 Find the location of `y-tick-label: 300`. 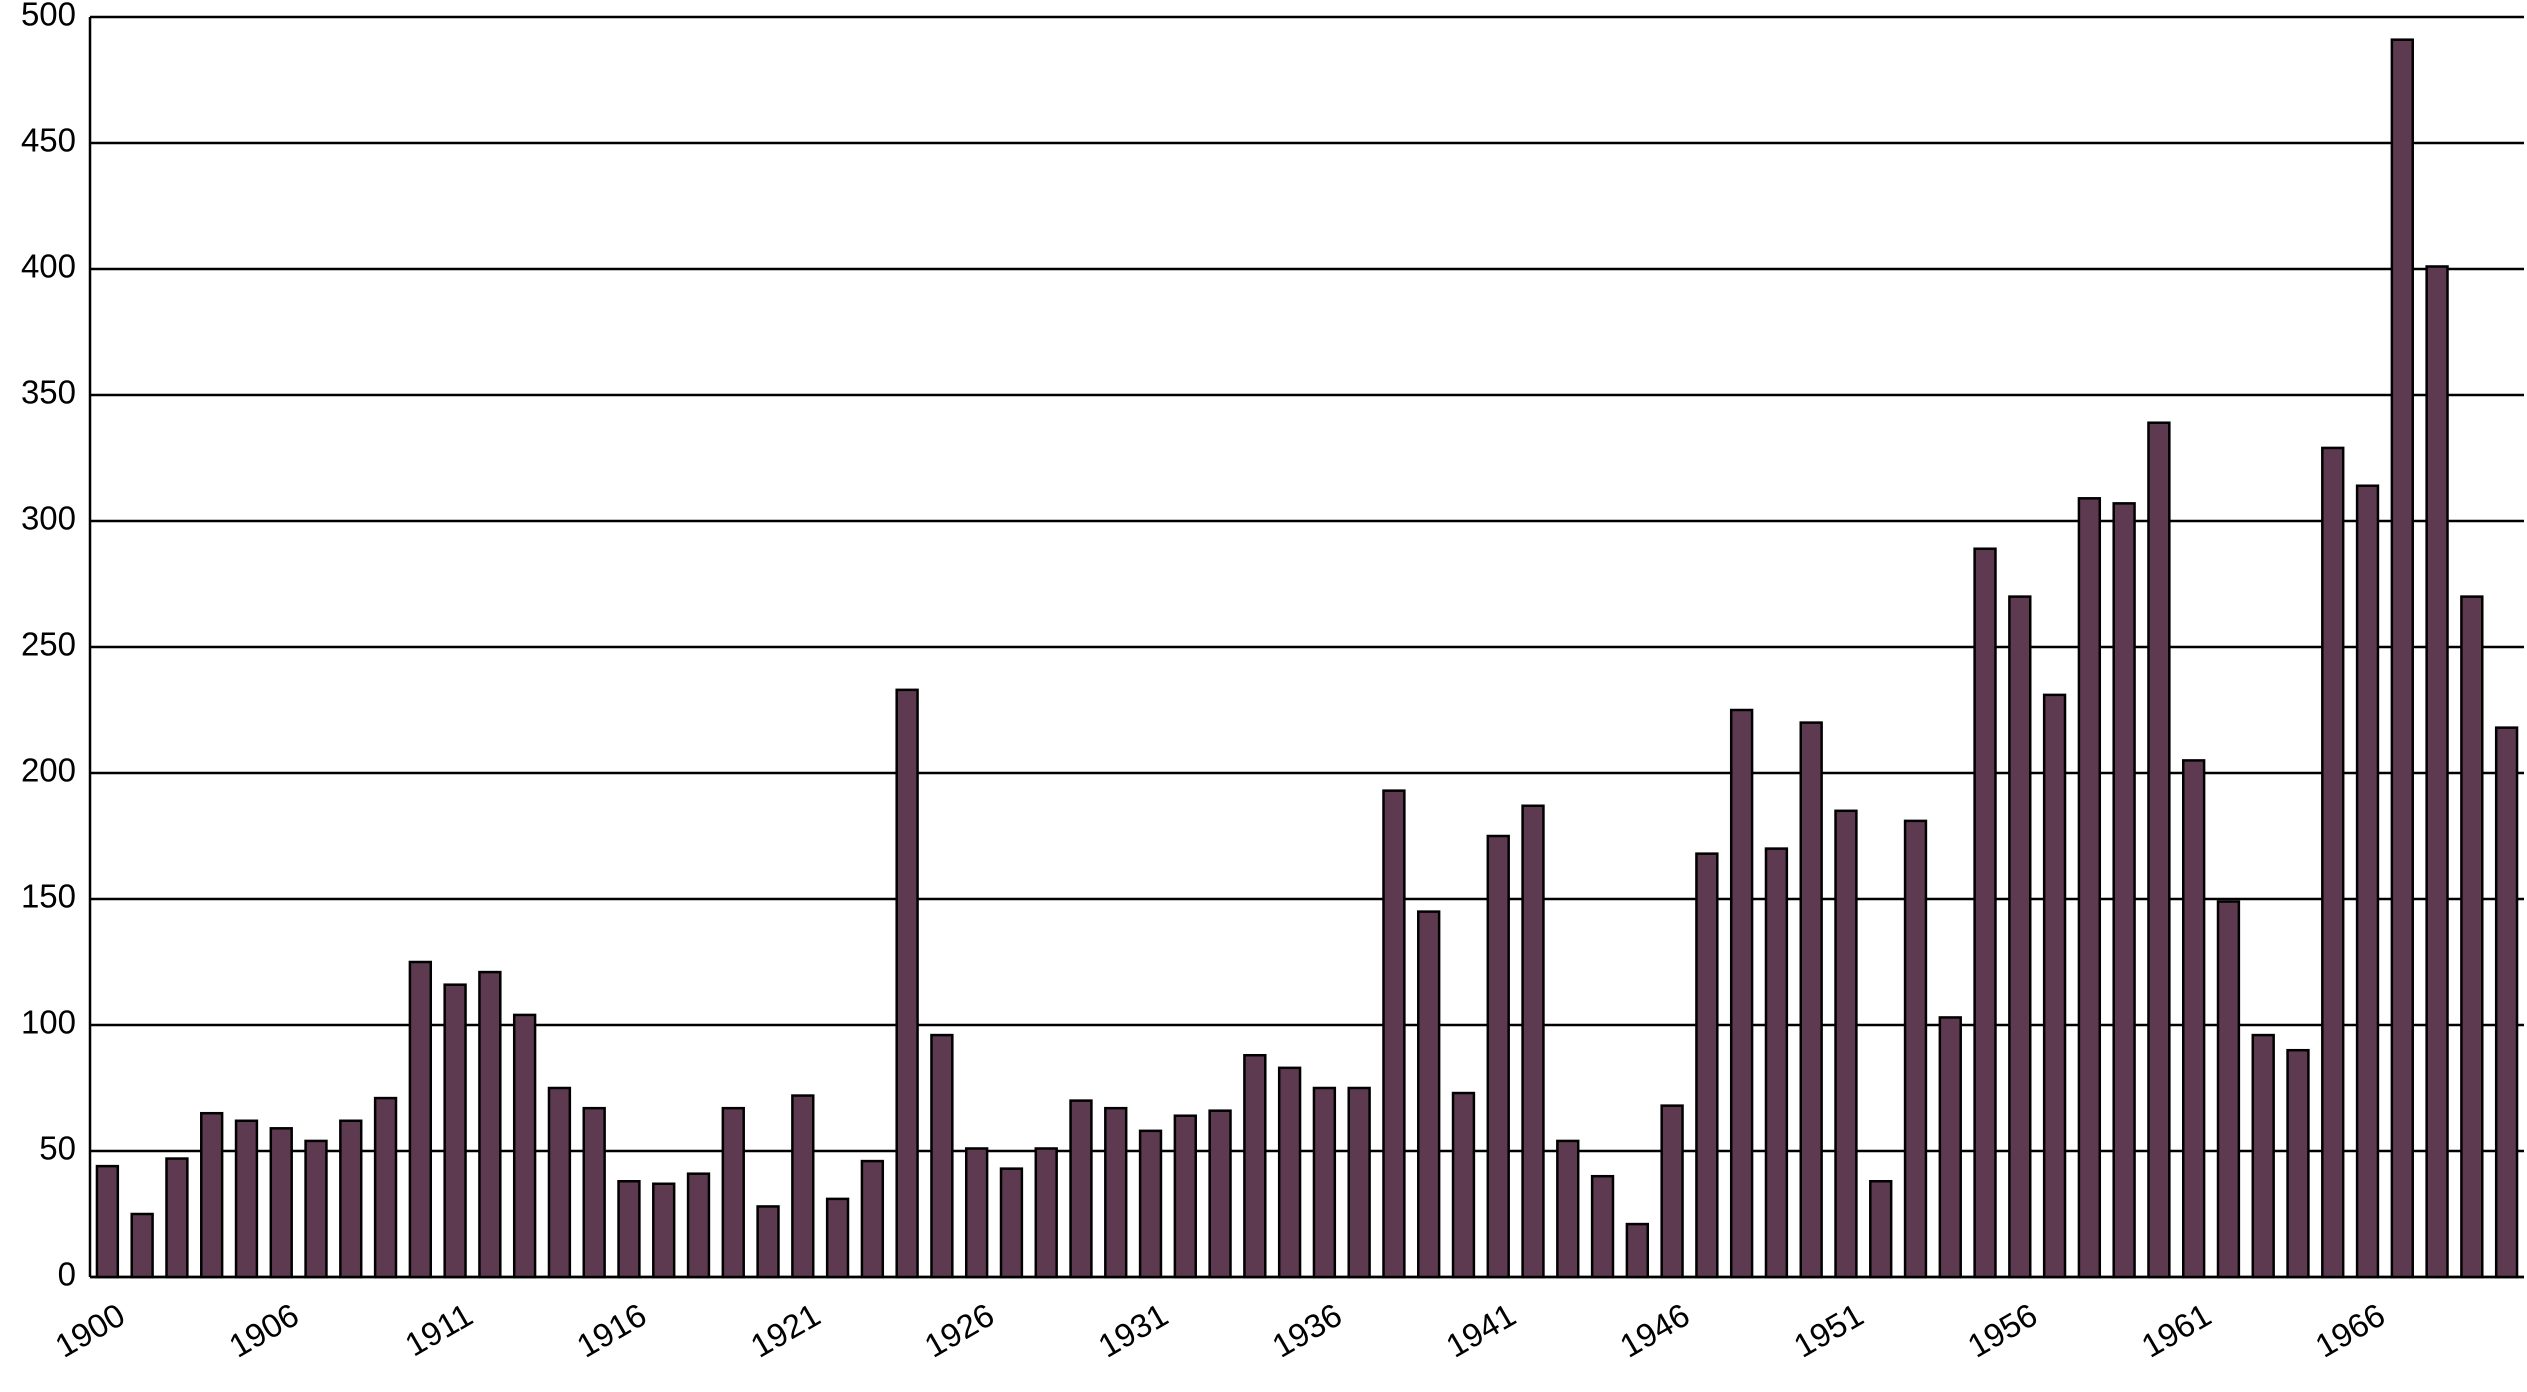

y-tick-label: 300 is located at coordinates (48, 518).